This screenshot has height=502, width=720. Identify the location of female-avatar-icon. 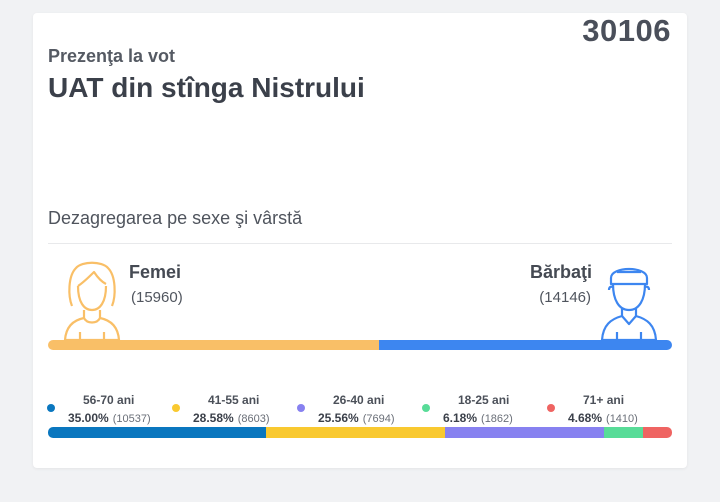
(92, 301).